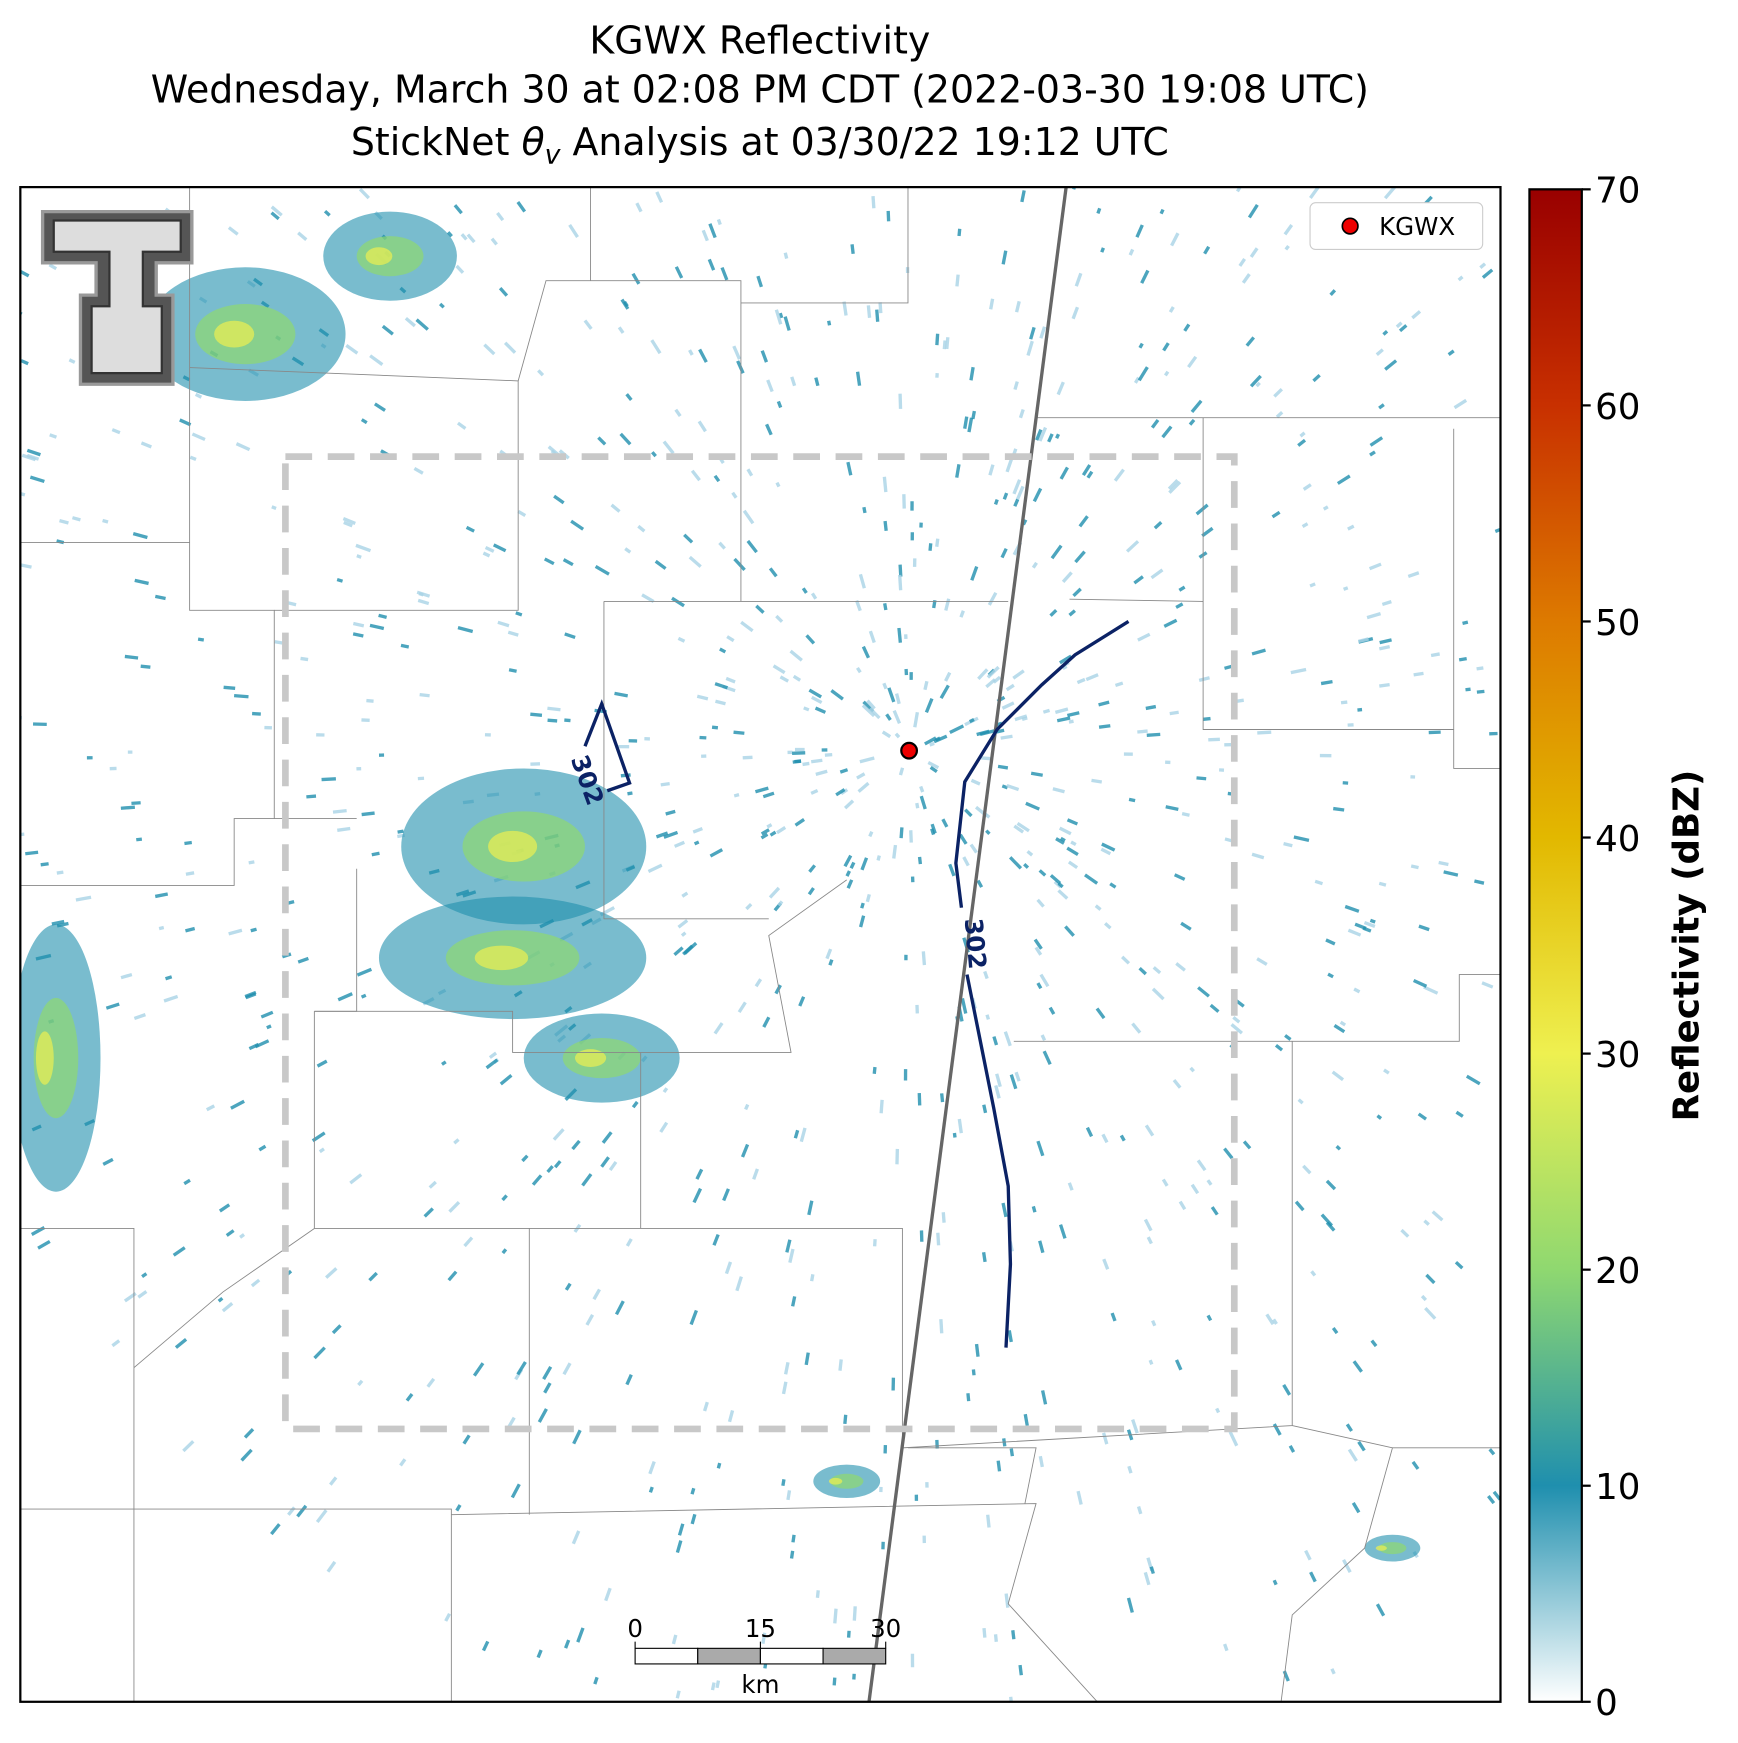  What do you see at coordinates (436, 142) in the screenshot?
I see `analysis-prefix: StickNet` at bounding box center [436, 142].